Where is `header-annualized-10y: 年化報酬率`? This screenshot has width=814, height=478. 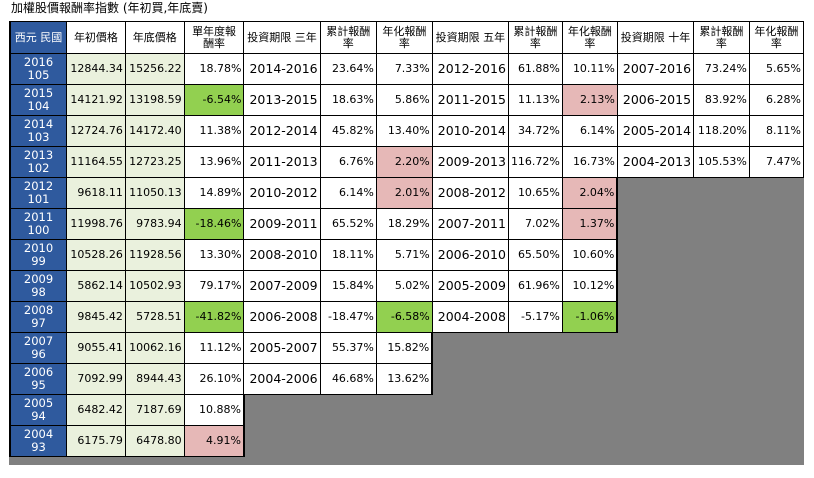
header-annualized-10y: 年化報酬率 is located at coordinates (776, 37).